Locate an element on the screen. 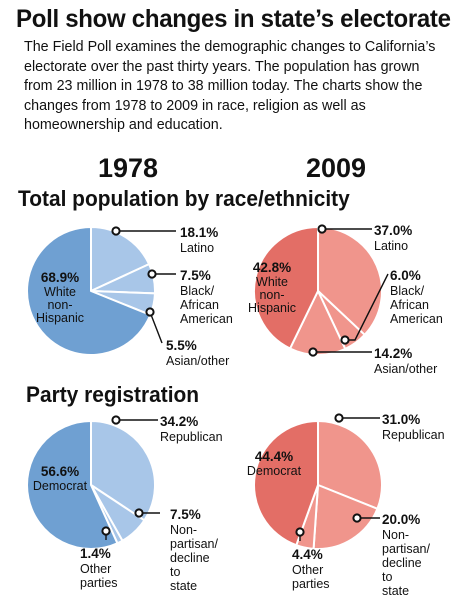 This screenshot has width=460, height=596. year-label-1978: 1978 is located at coordinates (128, 168).